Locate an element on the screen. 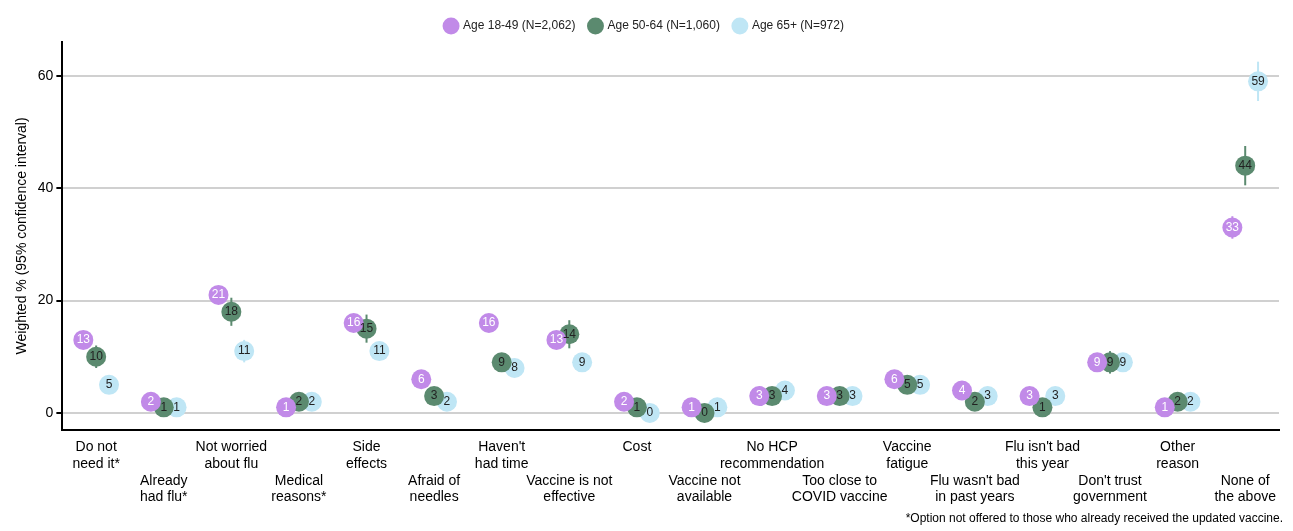 The width and height of the screenshot is (1293, 531). data-label: 8 is located at coordinates (515, 367).